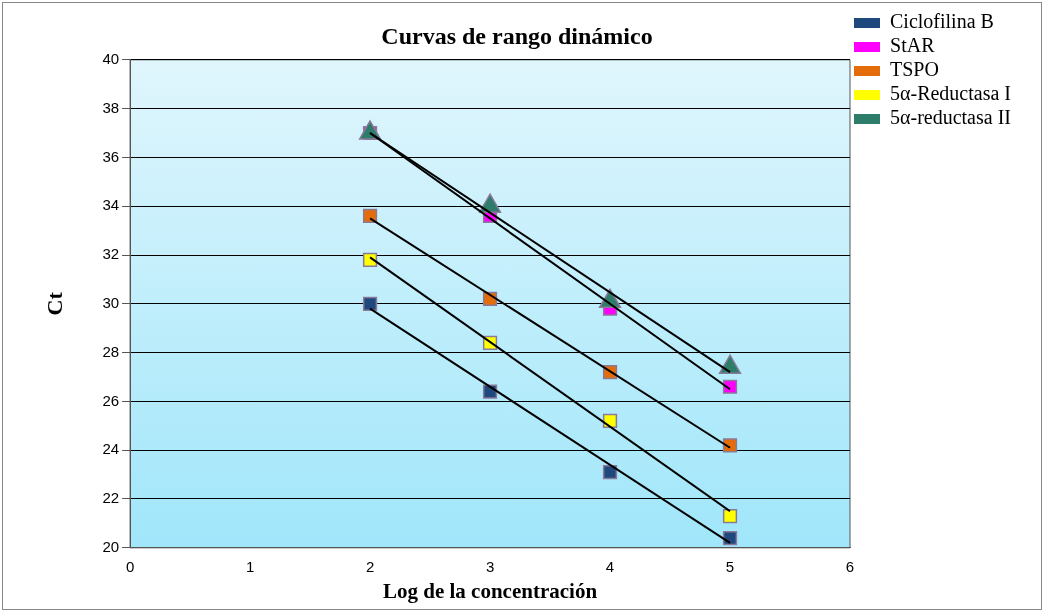 This screenshot has width=1048, height=615. What do you see at coordinates (111, 107) in the screenshot?
I see `y-tick-label: 38` at bounding box center [111, 107].